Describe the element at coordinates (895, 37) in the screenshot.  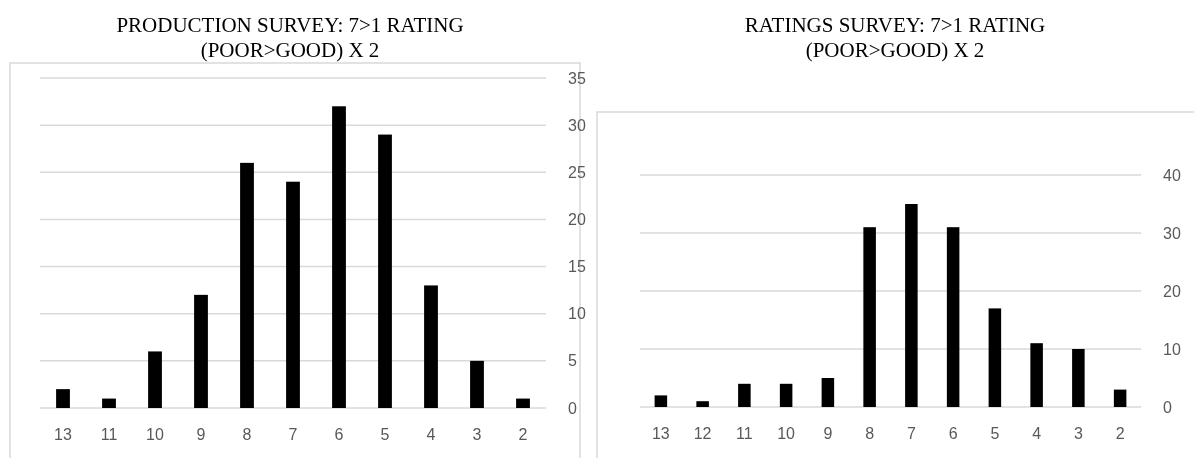
I see `chart-title: RATINGS SURVEY: 7>1 RATING (POOR>GOOD) X 2` at that location.